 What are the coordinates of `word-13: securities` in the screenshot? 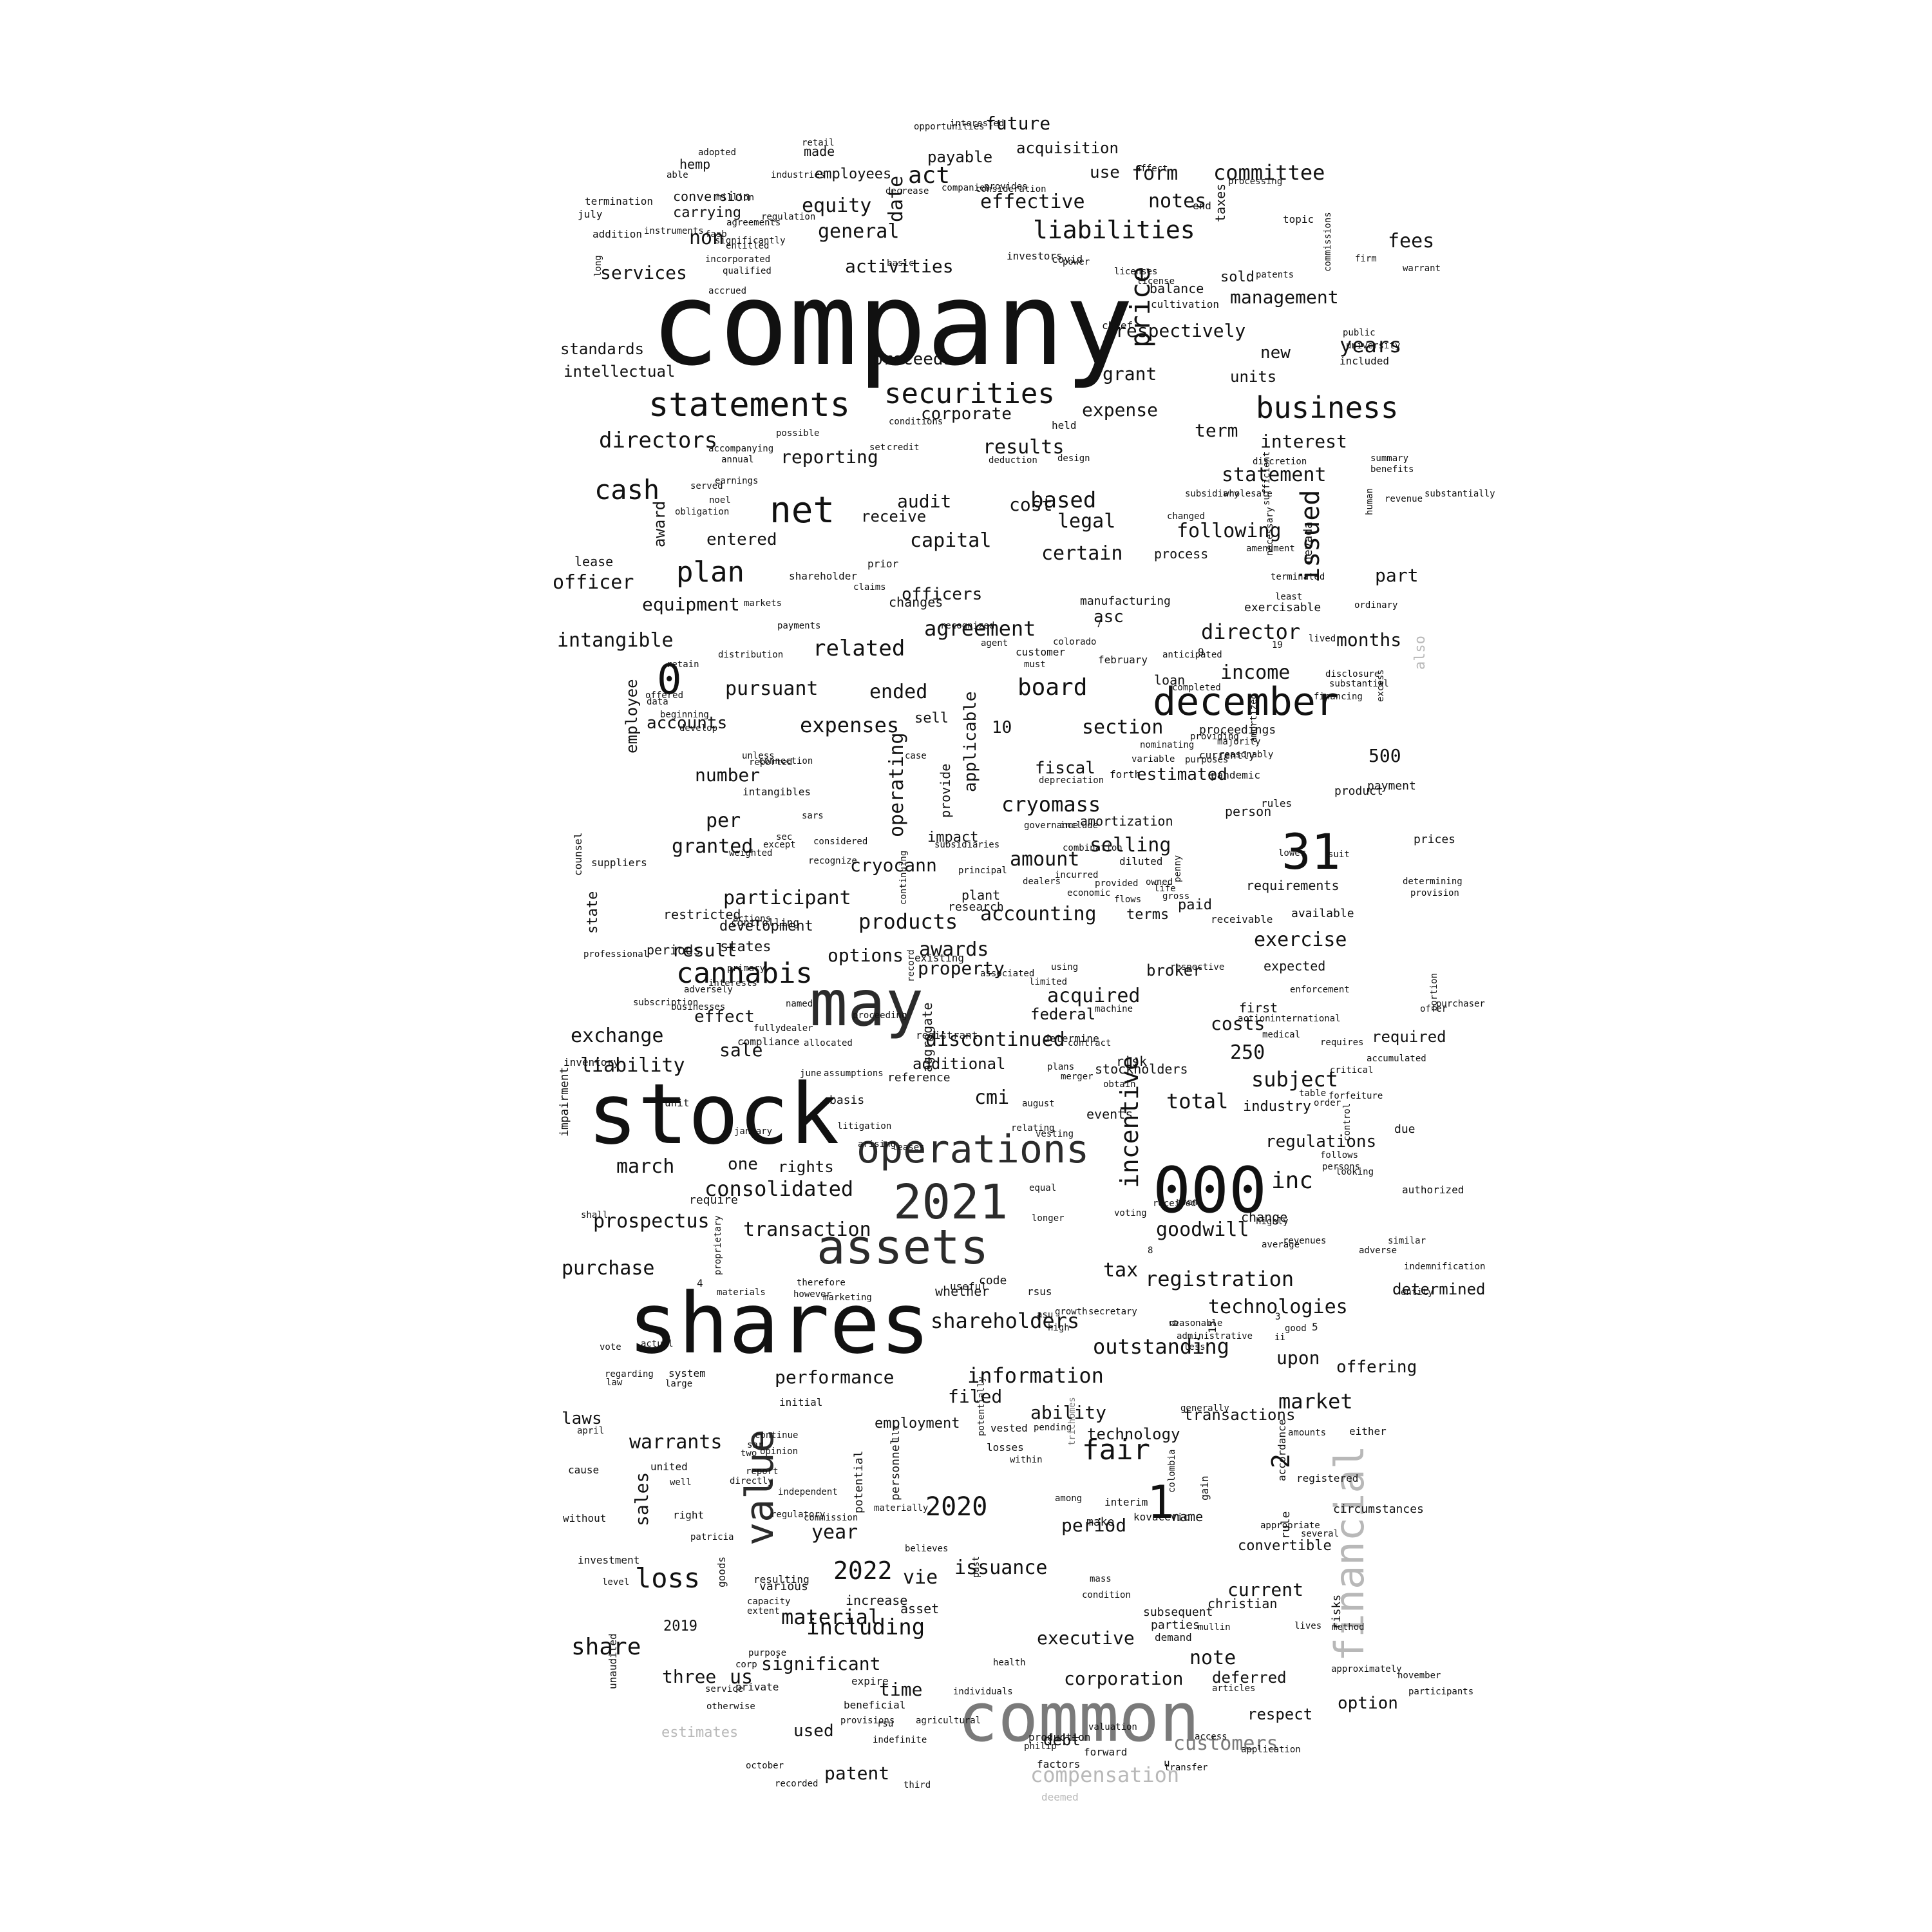 It's located at (970, 394).